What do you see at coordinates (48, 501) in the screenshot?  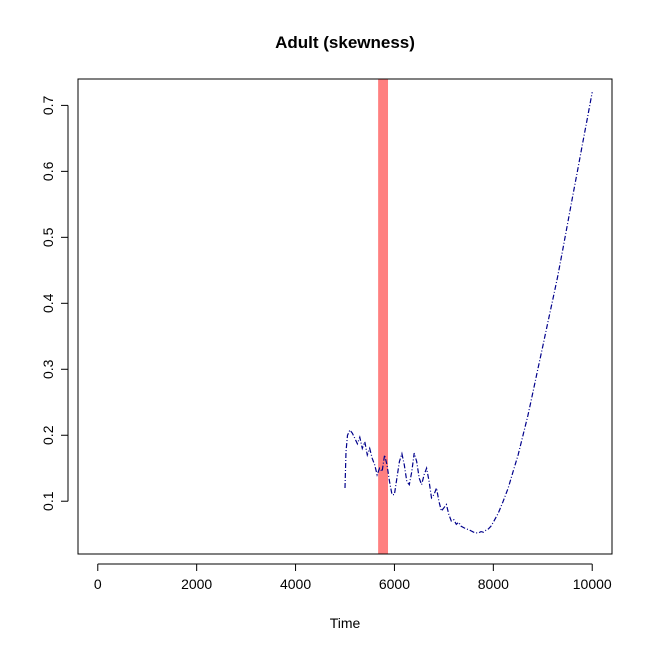 I see `y-tick-label: 0.1` at bounding box center [48, 501].